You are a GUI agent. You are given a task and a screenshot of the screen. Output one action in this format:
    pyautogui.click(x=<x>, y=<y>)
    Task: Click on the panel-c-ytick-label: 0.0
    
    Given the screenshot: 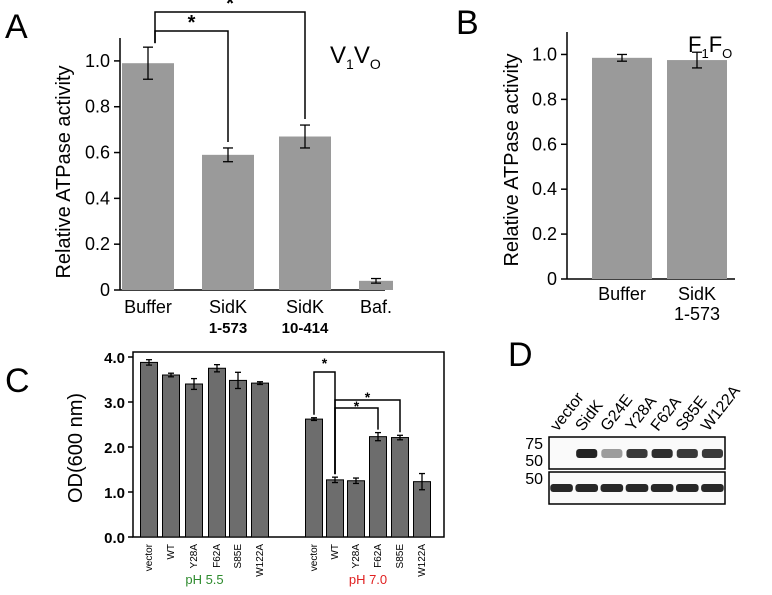 What is the action you would take?
    pyautogui.click(x=114, y=538)
    